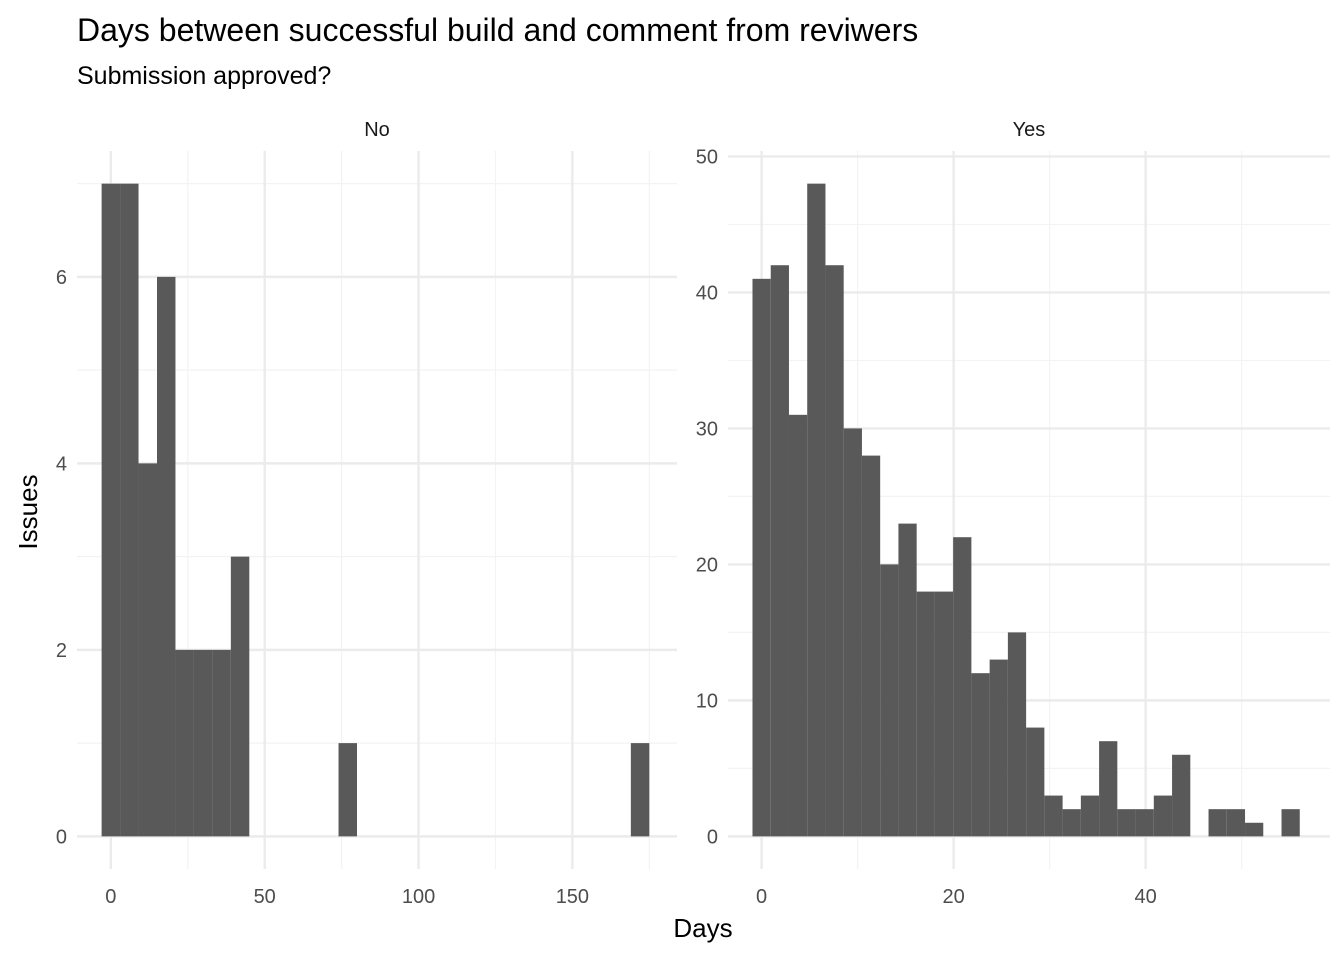 The image size is (1344, 965). What do you see at coordinates (707, 701) in the screenshot?
I see `y-tick-label: 10` at bounding box center [707, 701].